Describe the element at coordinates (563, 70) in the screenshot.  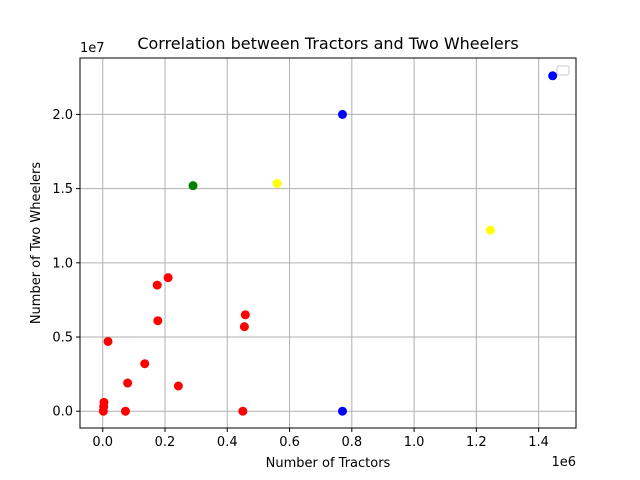
I see `legend-box` at that location.